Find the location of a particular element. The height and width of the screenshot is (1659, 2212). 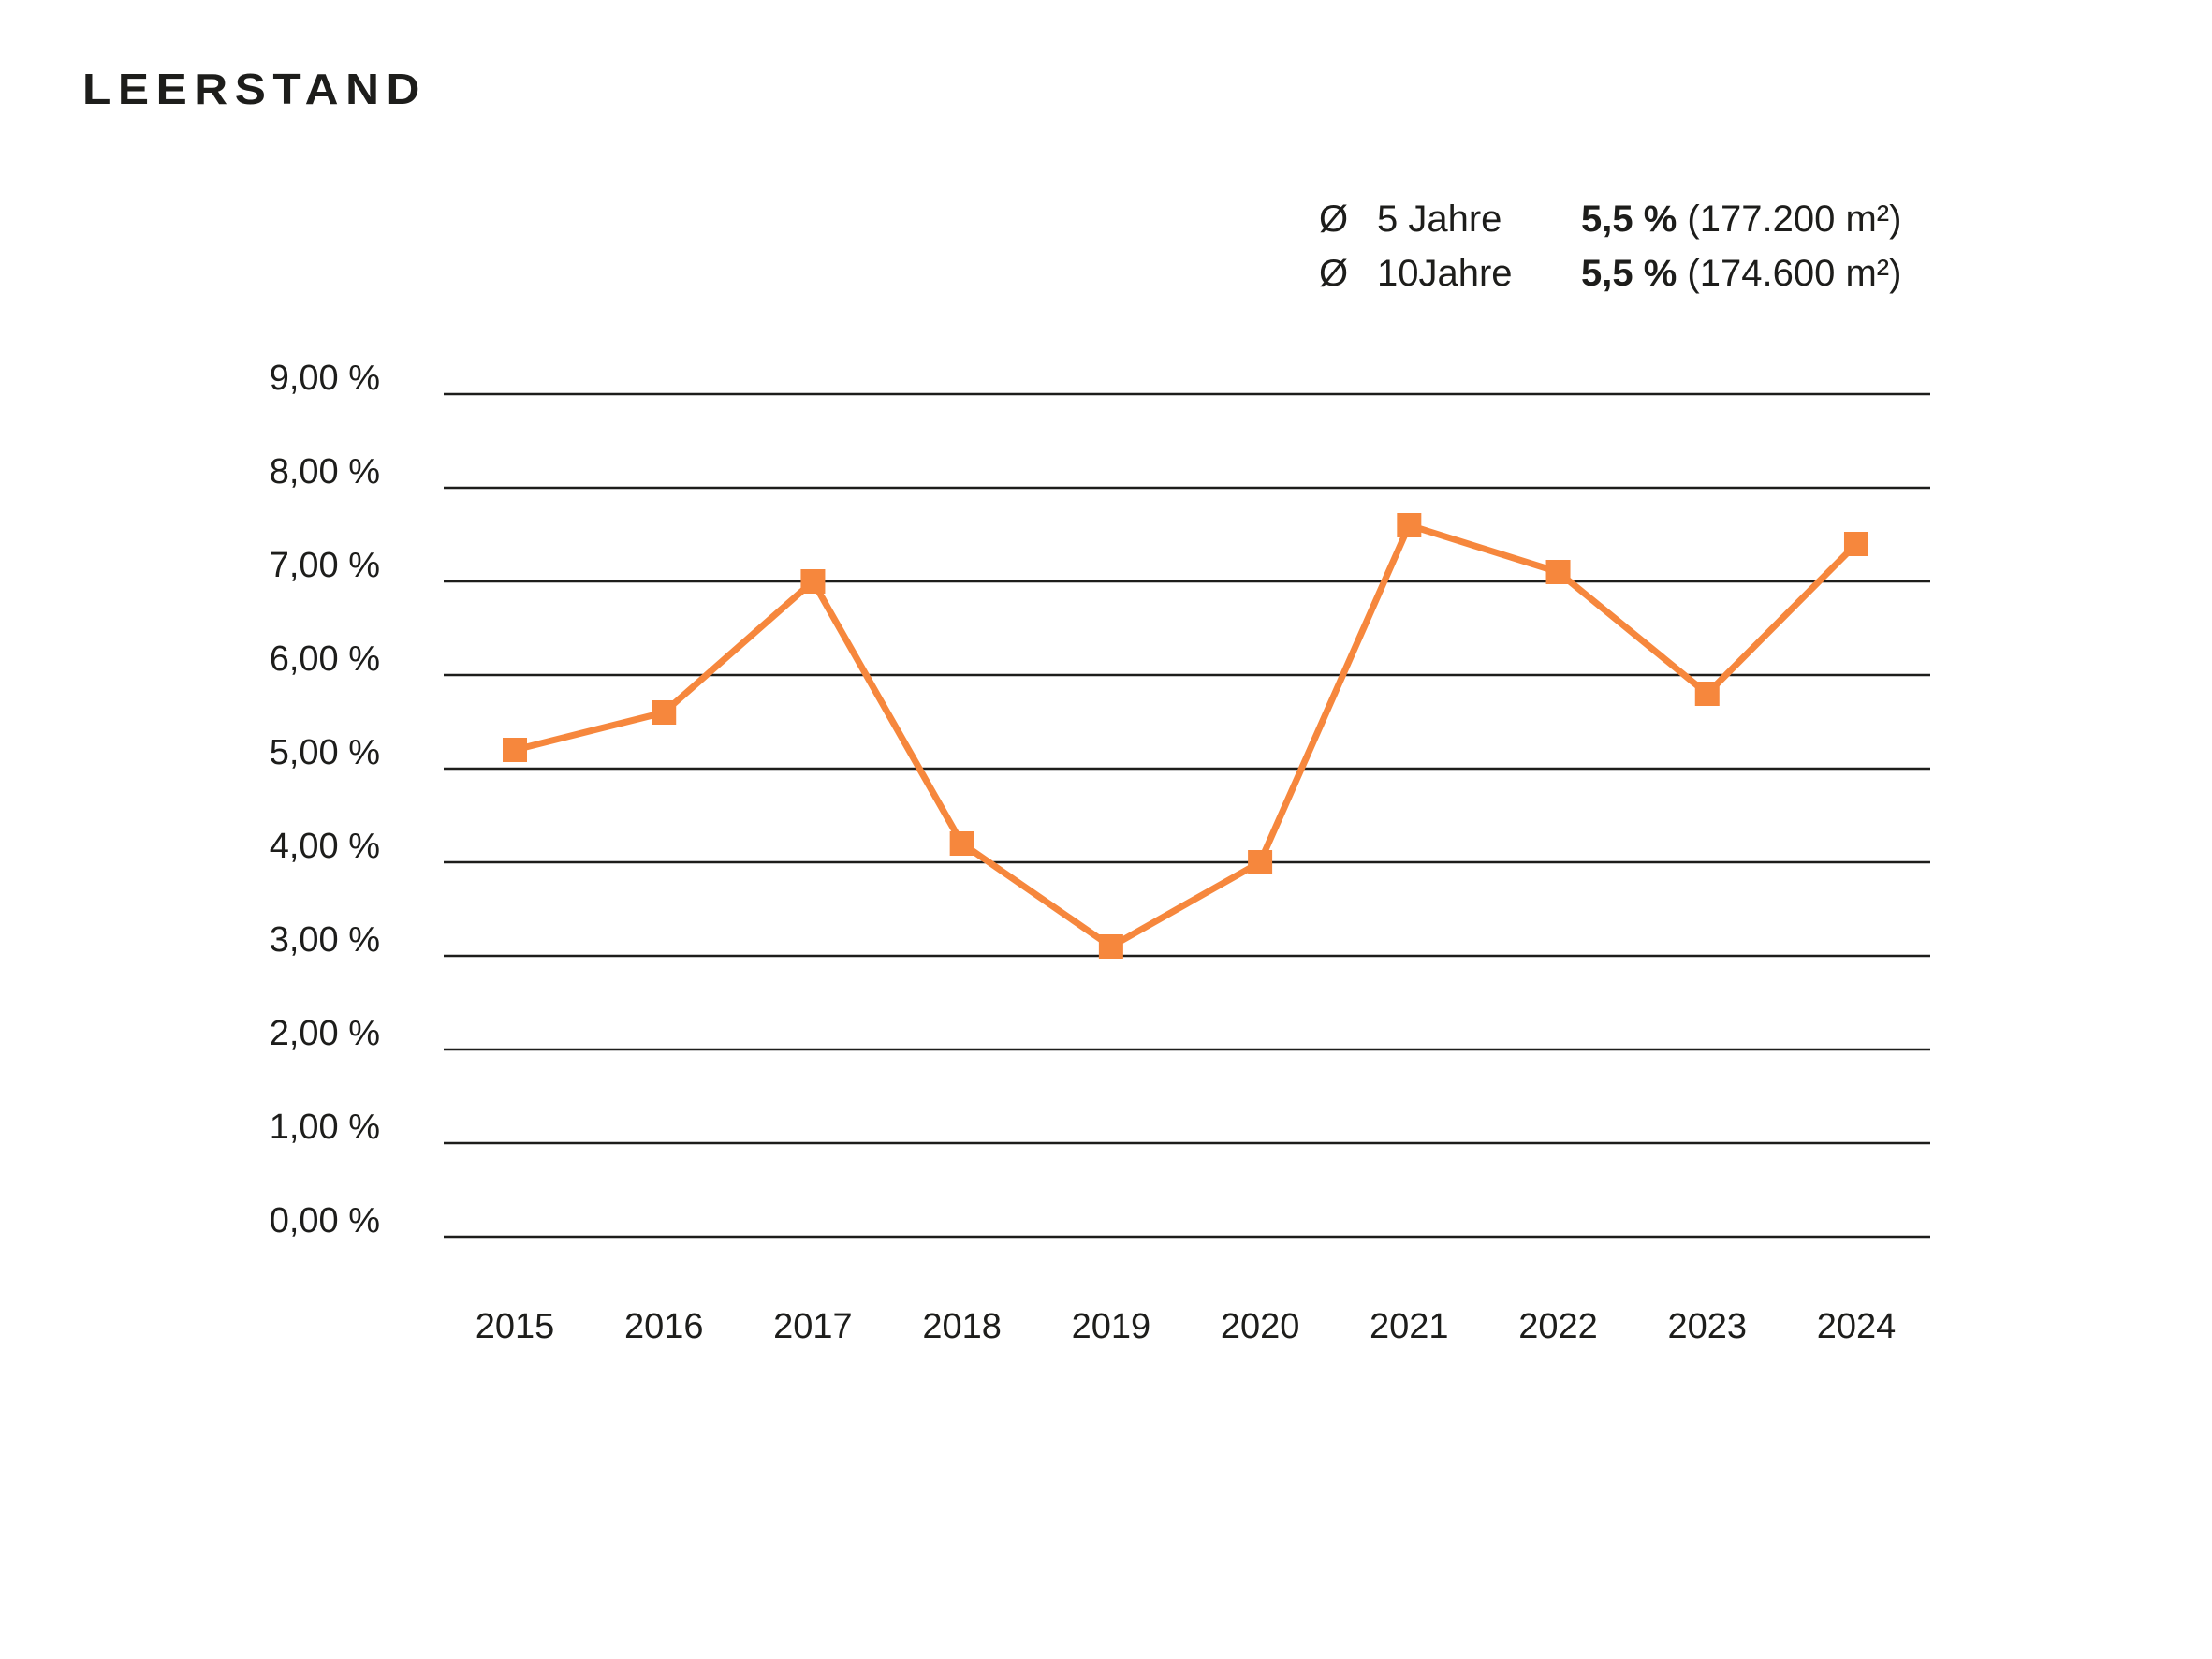

y-axis-tick-label: 3,00 % is located at coordinates (324, 940).